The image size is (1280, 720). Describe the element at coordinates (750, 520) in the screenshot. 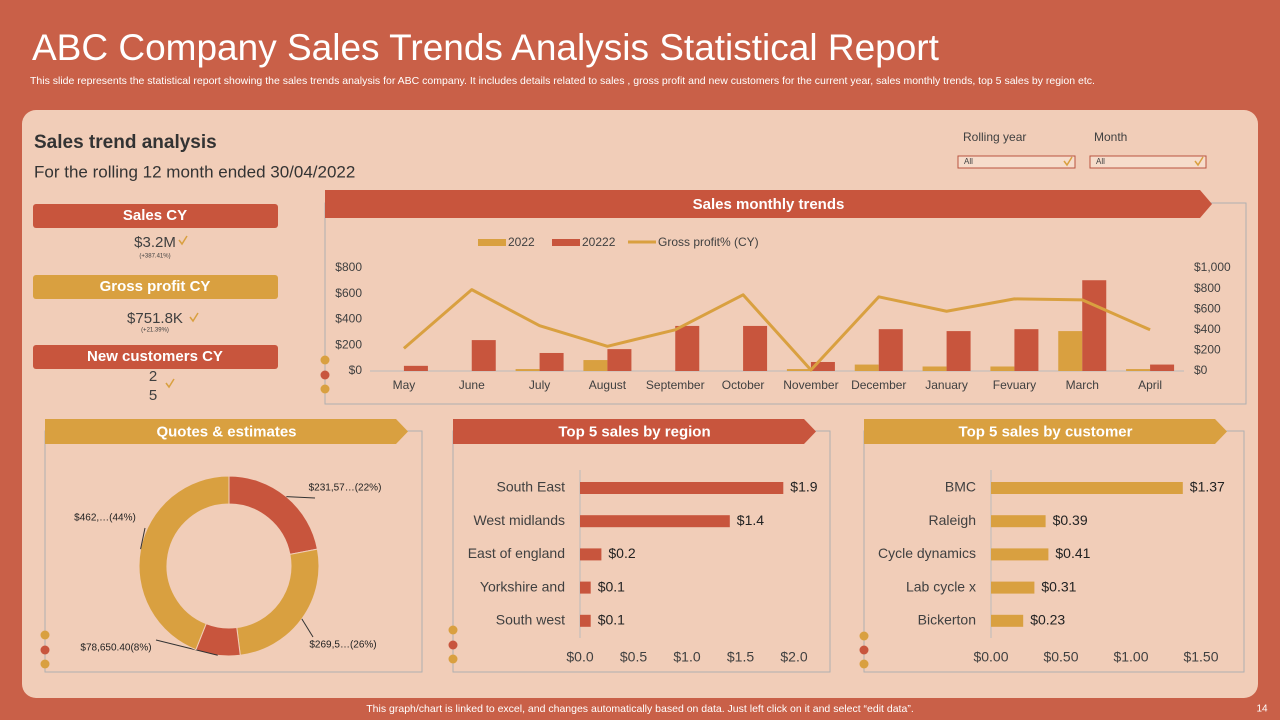

I see `data-label: $1.4` at that location.